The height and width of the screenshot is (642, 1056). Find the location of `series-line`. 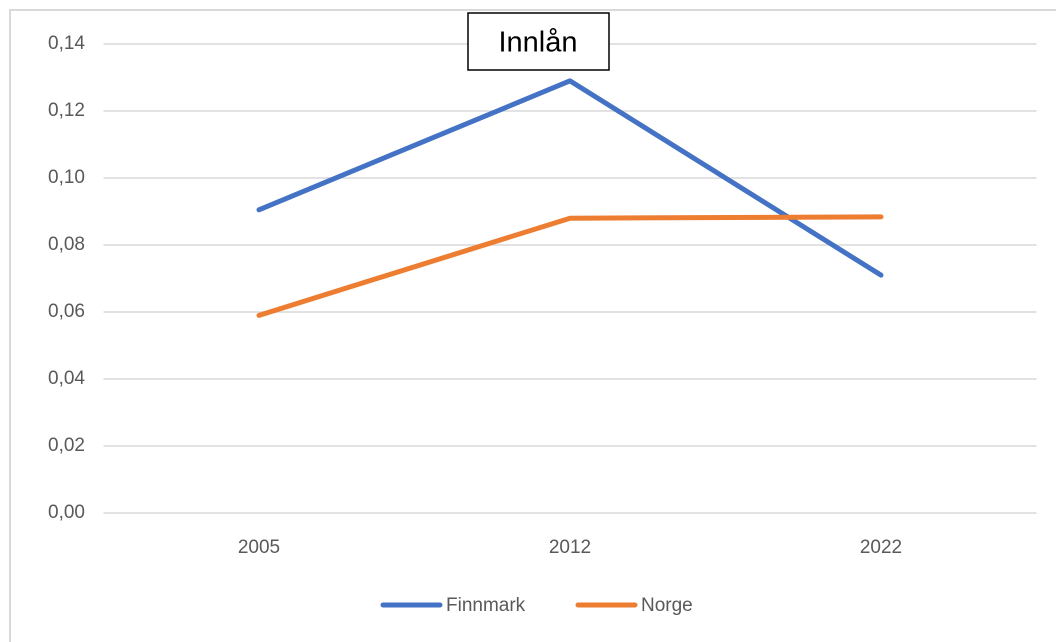

series-line is located at coordinates (570, 266).